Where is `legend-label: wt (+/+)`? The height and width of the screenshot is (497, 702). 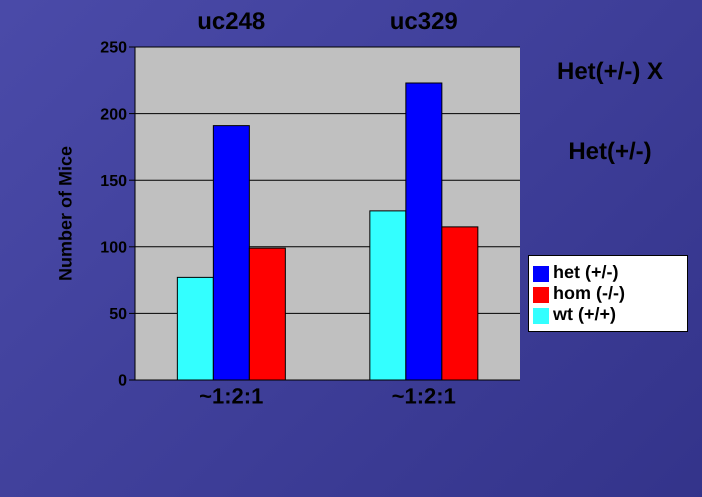
legend-label: wt (+/+) is located at coordinates (584, 314).